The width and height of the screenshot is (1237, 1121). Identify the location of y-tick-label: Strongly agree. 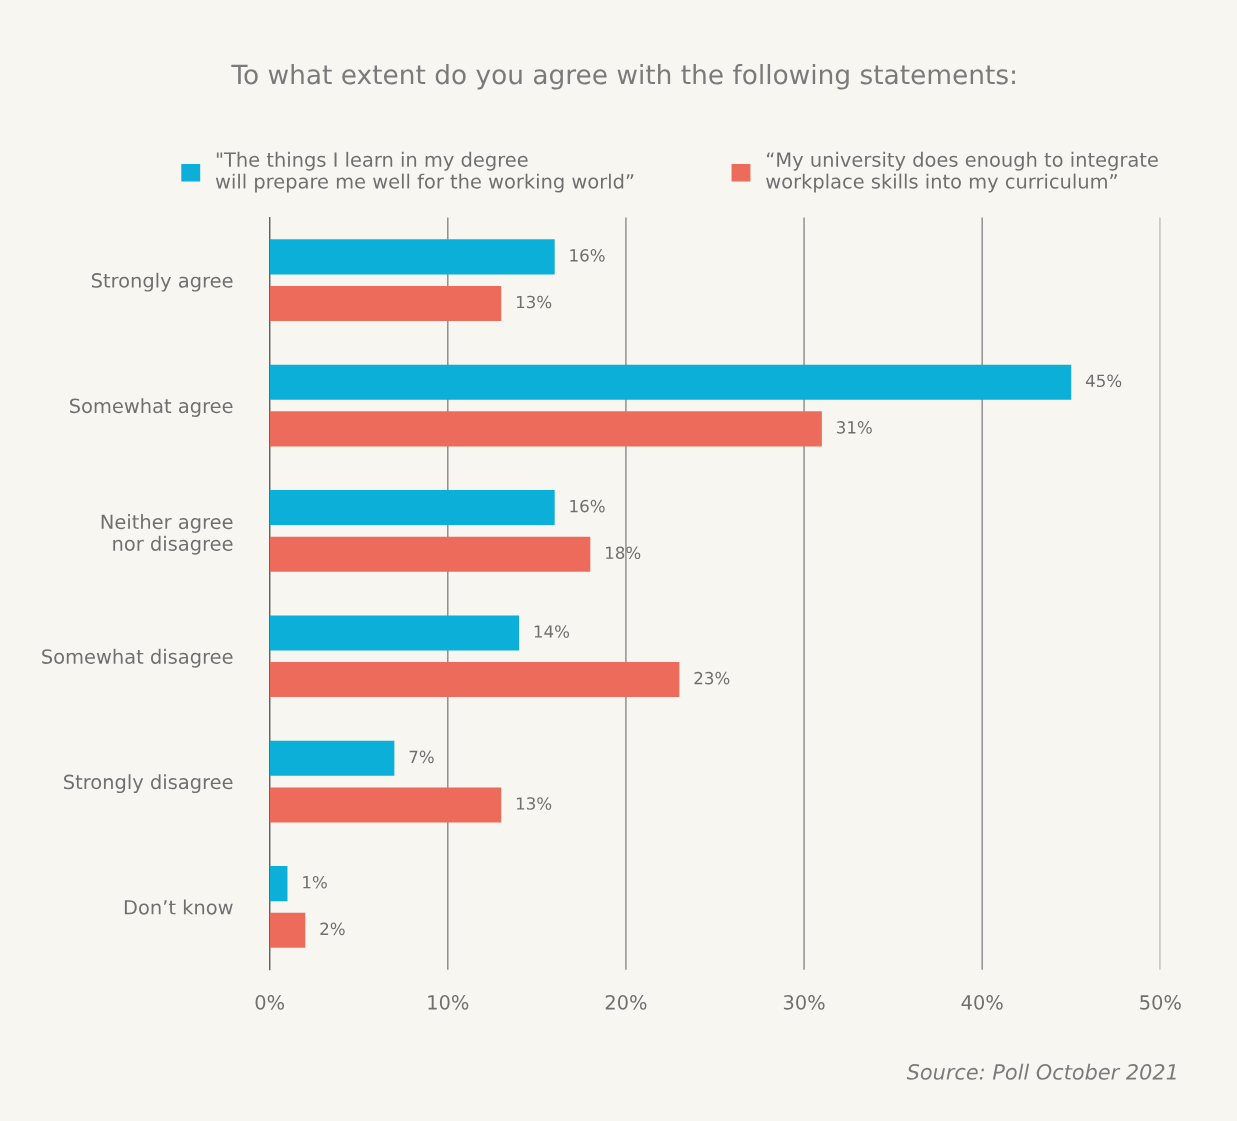
(162, 282).